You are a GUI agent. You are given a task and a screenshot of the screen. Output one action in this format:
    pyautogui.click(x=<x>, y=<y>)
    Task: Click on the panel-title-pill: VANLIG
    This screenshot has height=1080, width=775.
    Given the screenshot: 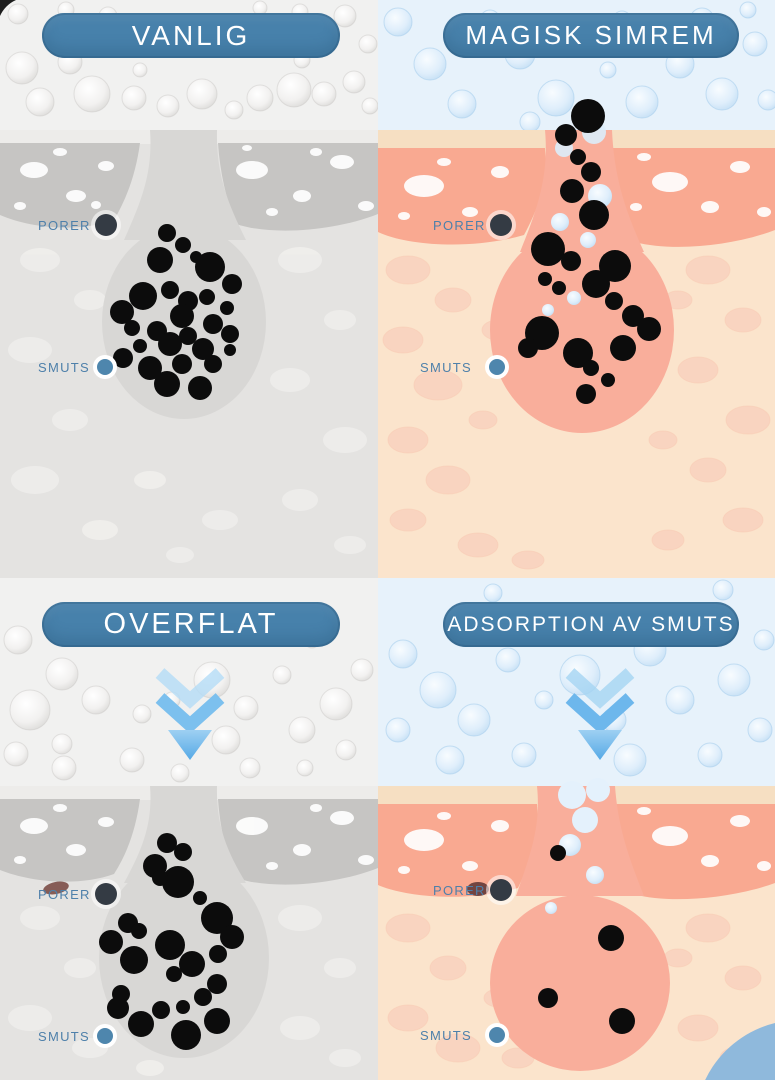 What is the action you would take?
    pyautogui.click(x=191, y=35)
    